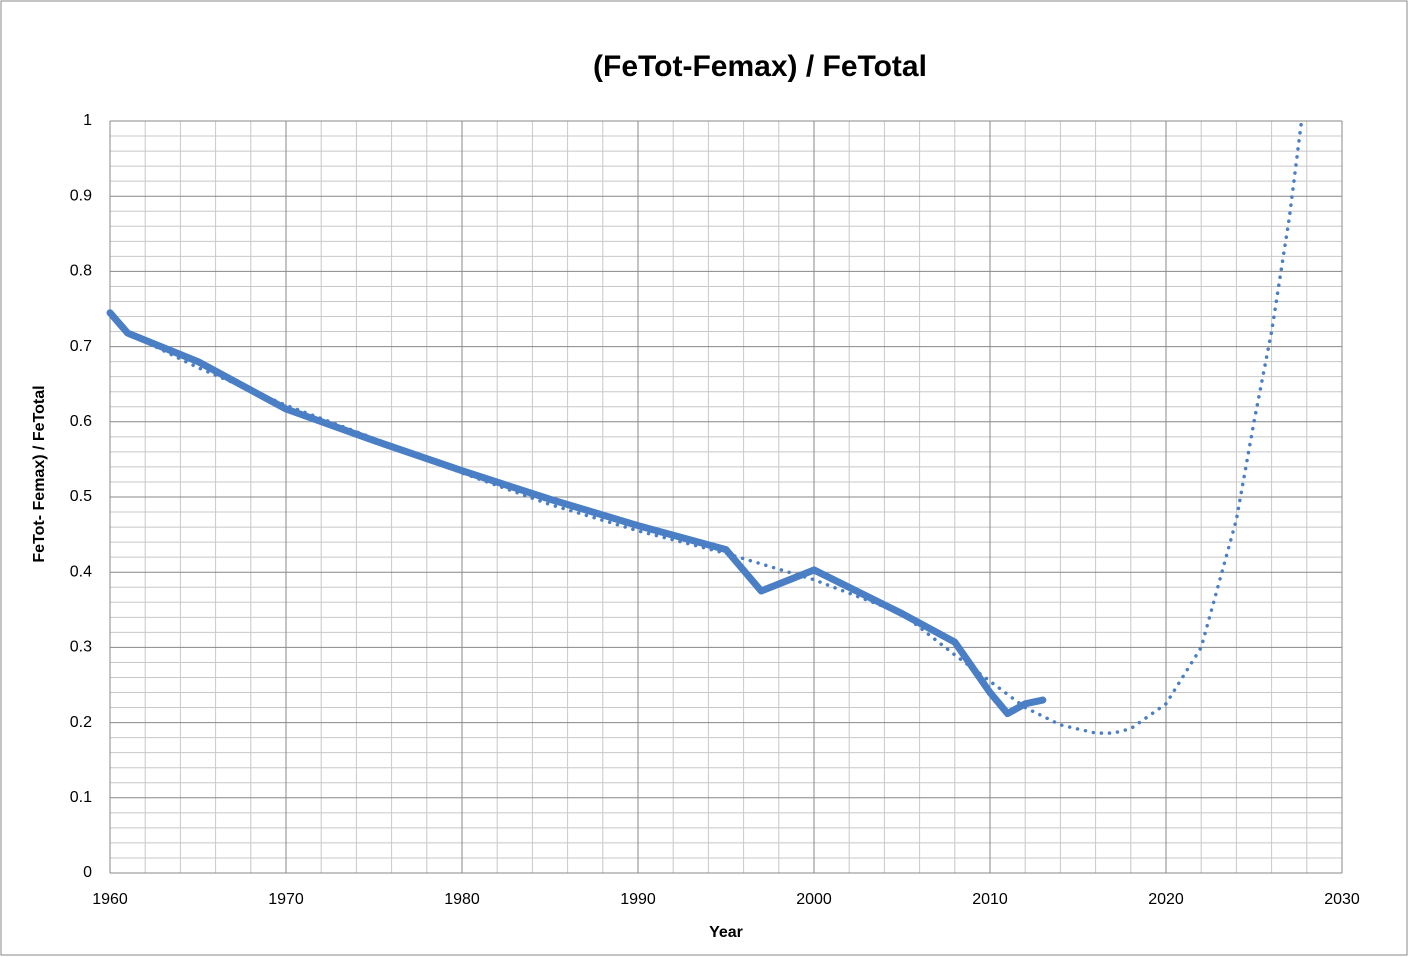 The image size is (1409, 957). What do you see at coordinates (87, 872) in the screenshot?
I see `y-tick-label: 0` at bounding box center [87, 872].